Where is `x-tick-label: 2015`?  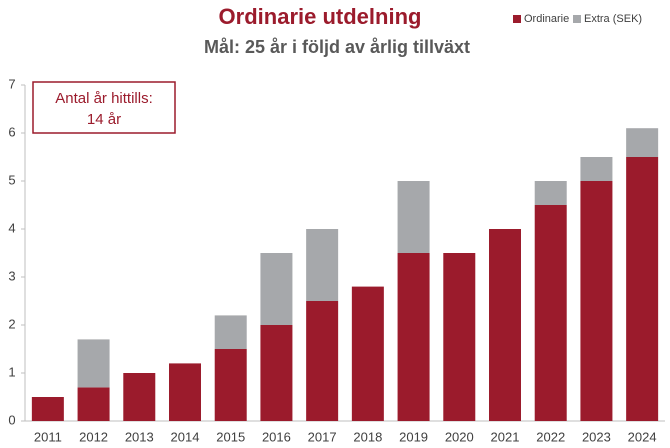
x-tick-label: 2015 is located at coordinates (230, 436).